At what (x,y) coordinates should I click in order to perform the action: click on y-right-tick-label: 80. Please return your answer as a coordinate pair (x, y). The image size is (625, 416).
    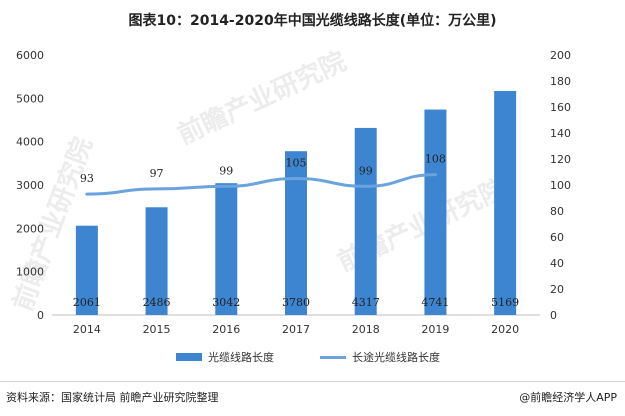
    Looking at the image, I should click on (557, 211).